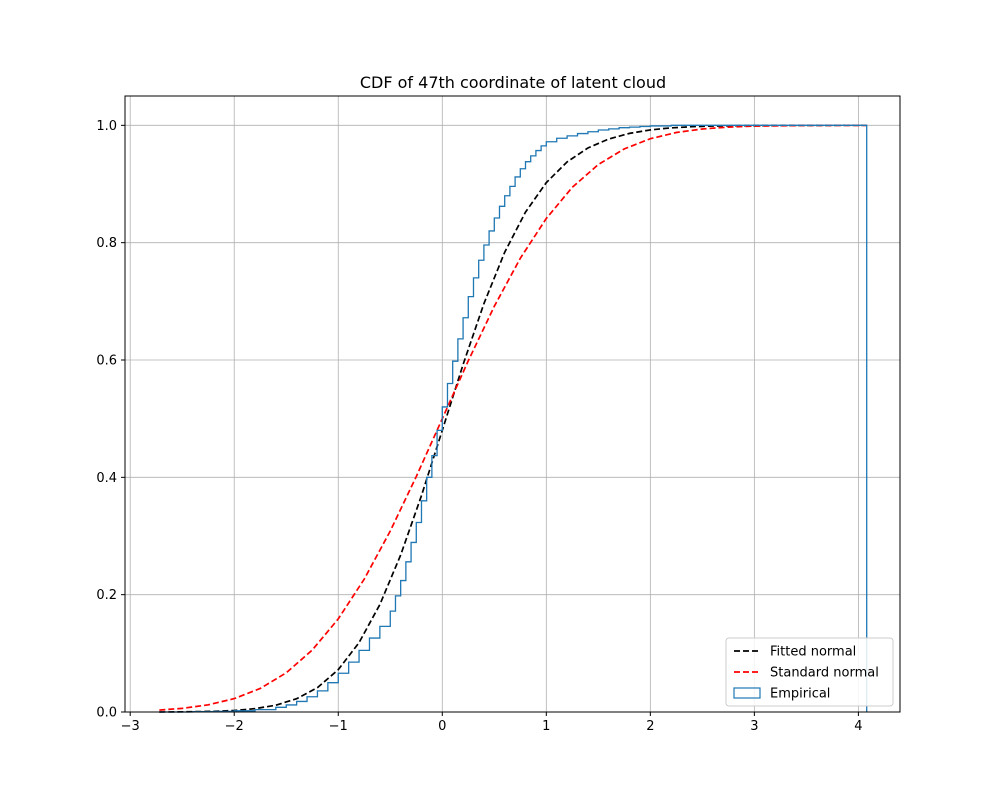  What do you see at coordinates (106, 126) in the screenshot?
I see `y-tick-label: 1.0` at bounding box center [106, 126].